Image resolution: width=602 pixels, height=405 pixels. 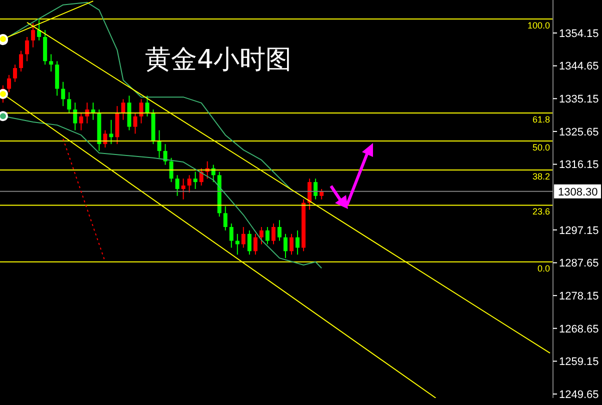 What do you see at coordinates (579, 394) in the screenshot?
I see `y-tick-label: 1249.65` at bounding box center [579, 394].